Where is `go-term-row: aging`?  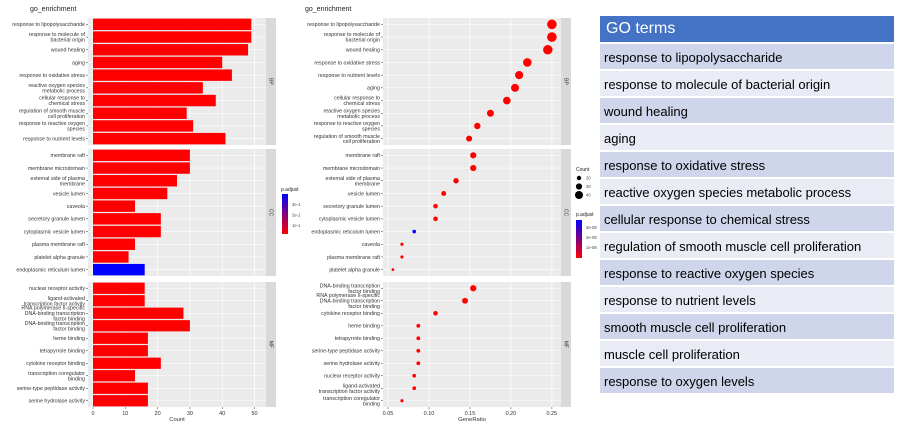
go-term-row: aging is located at coordinates (747, 136).